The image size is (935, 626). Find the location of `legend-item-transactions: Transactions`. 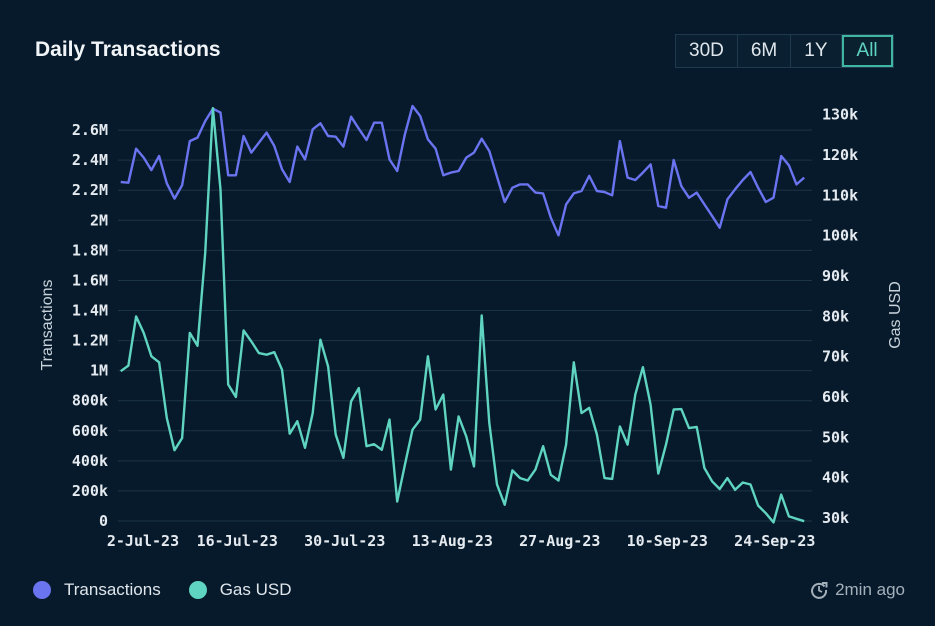

legend-item-transactions: Transactions is located at coordinates (97, 590).